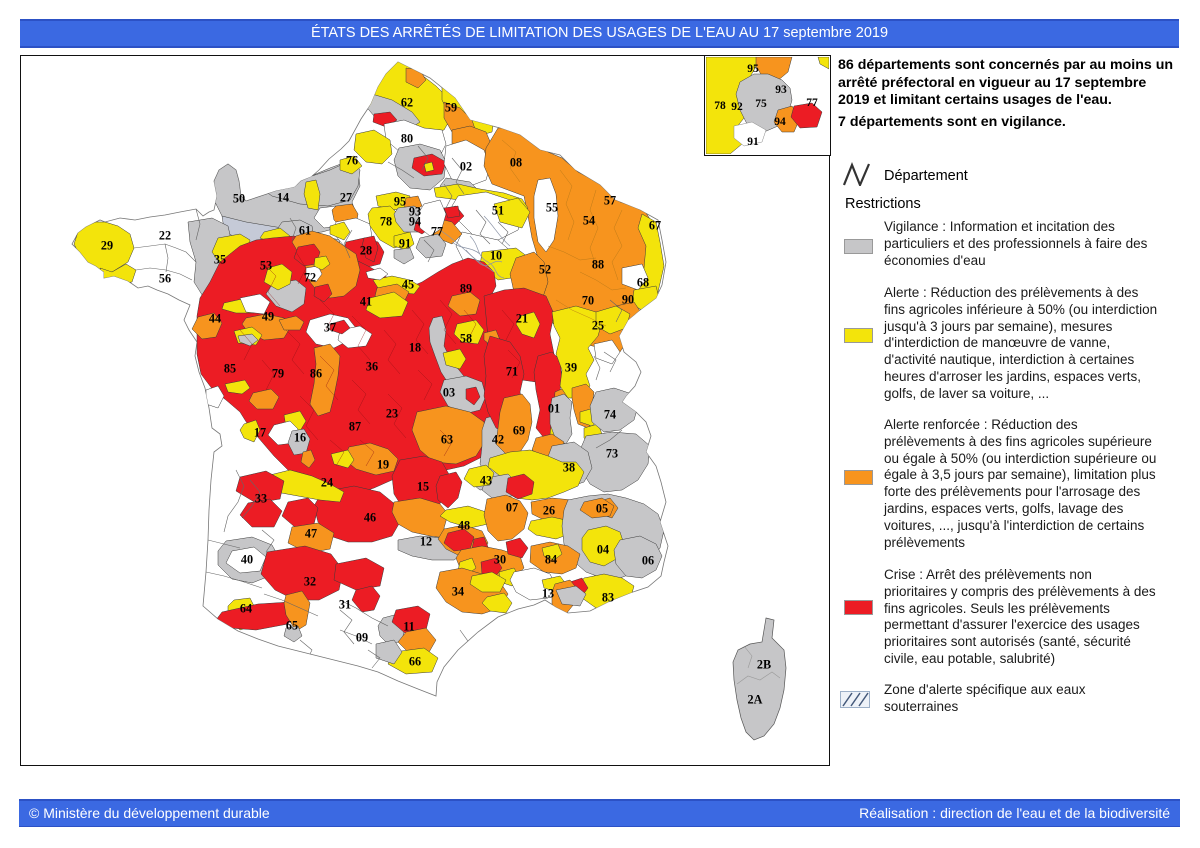  I want to click on svg-text: 70, so click(588, 301).